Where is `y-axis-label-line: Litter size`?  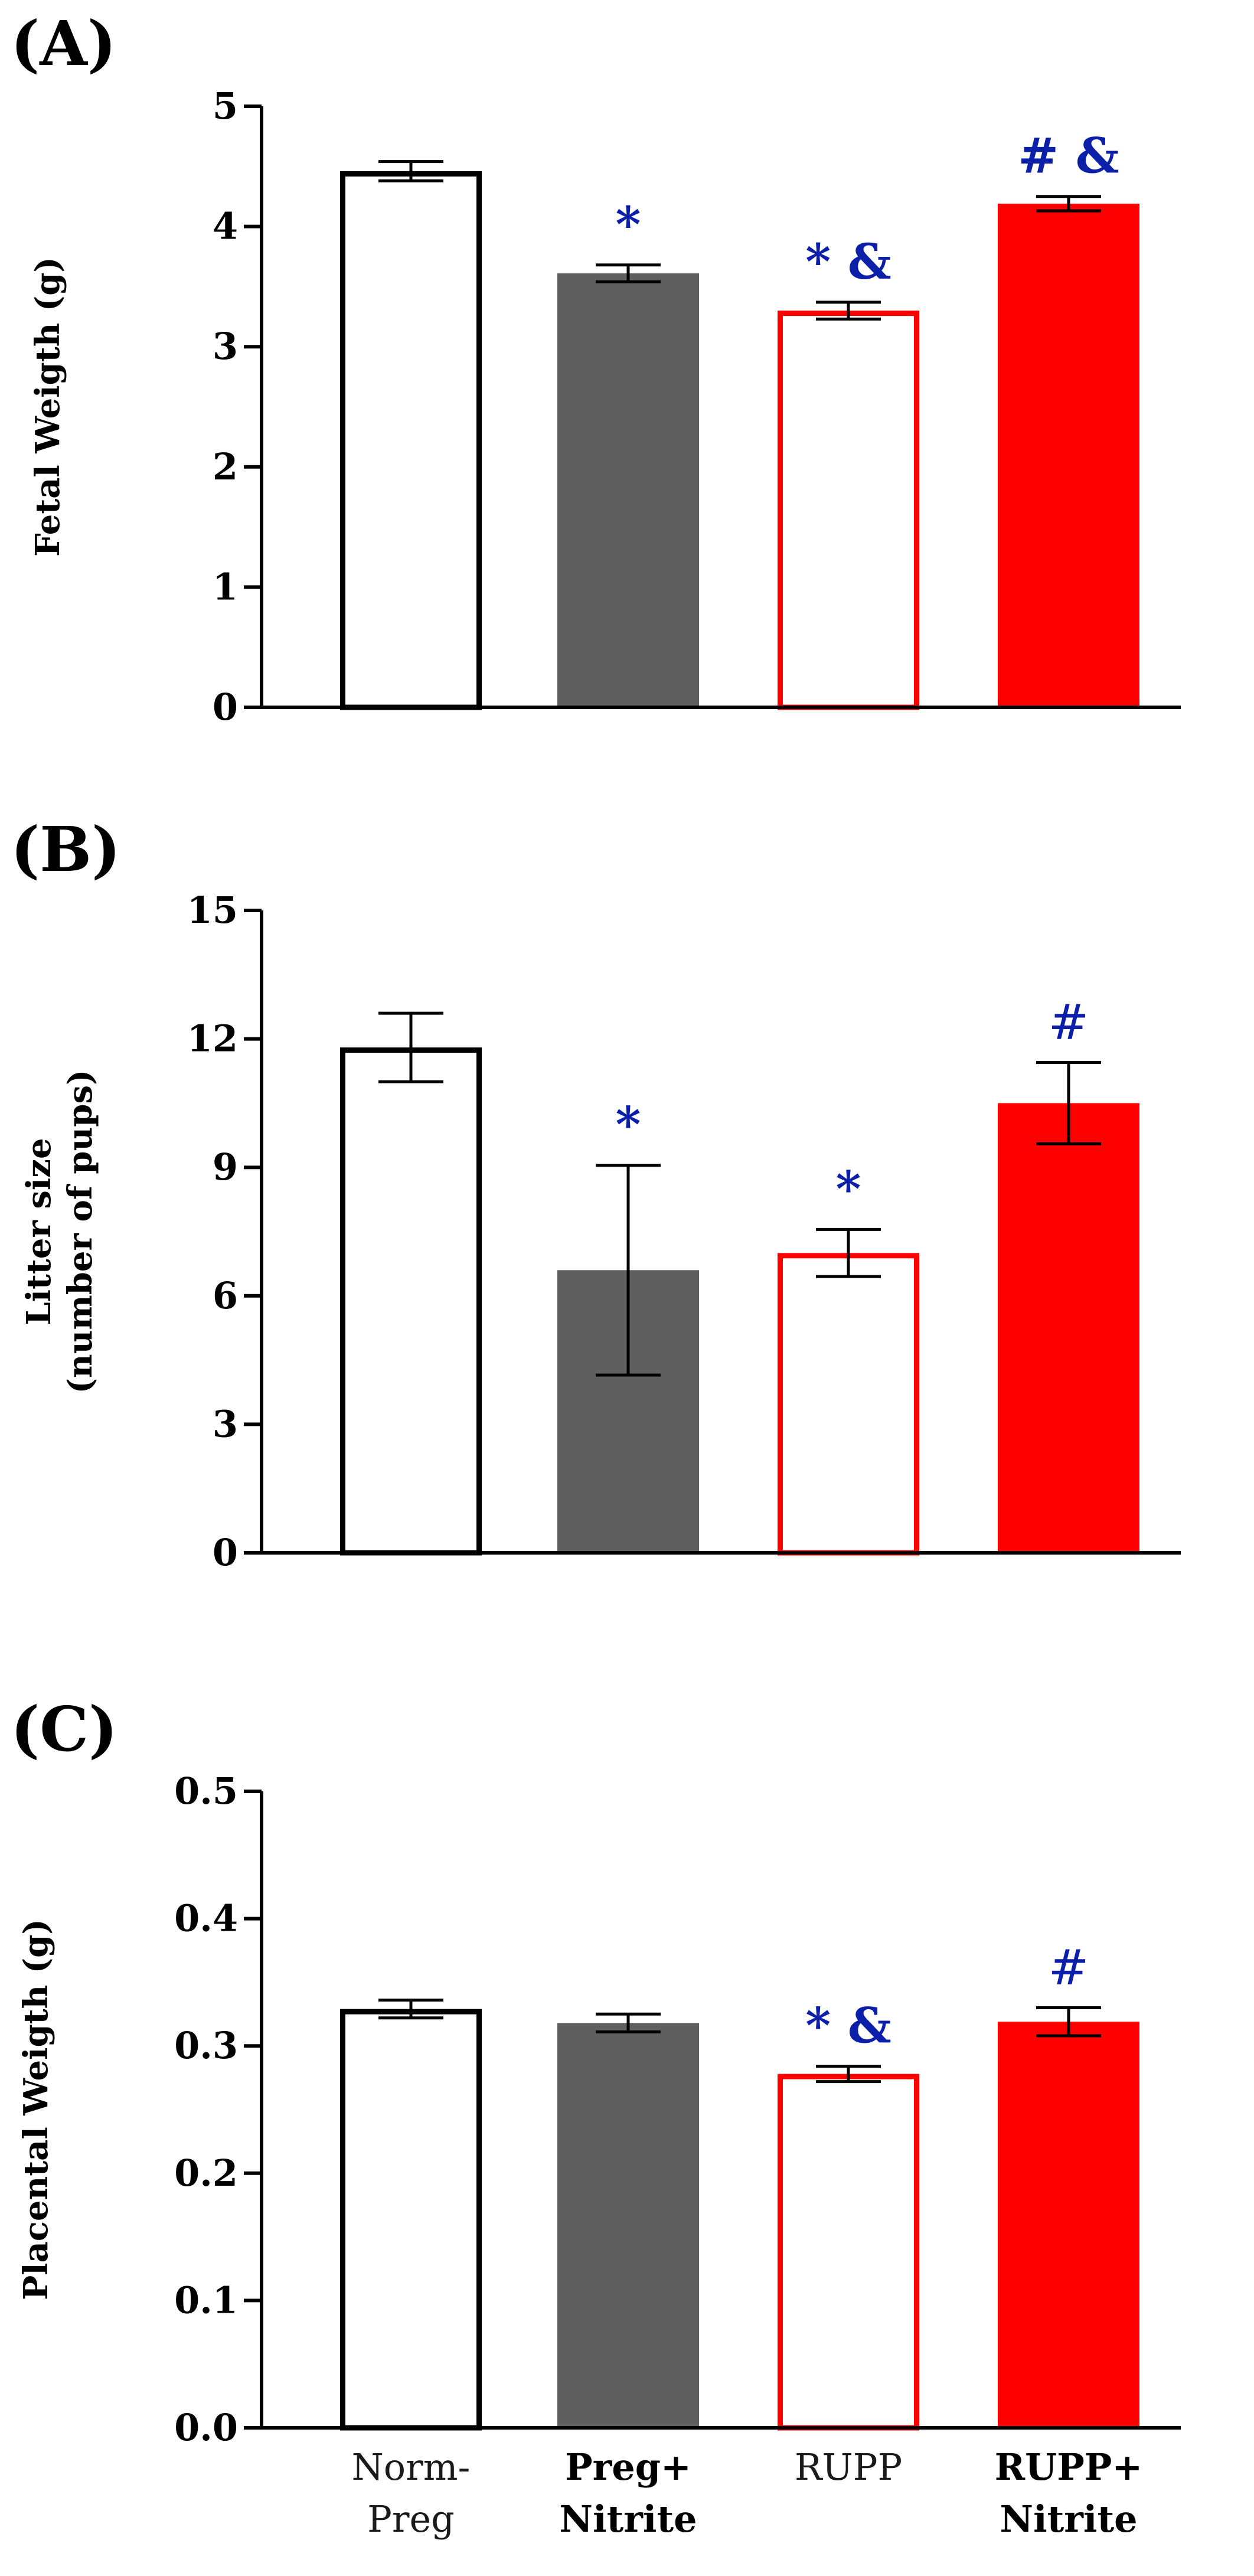 y-axis-label-line: Litter size is located at coordinates (38, 1231).